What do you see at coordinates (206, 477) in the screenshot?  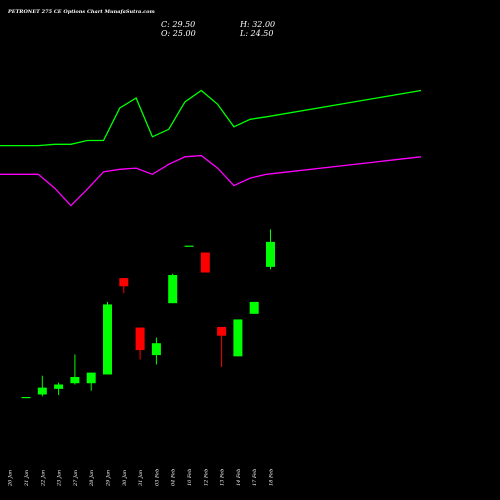 I see `date-label: 12 Feb` at bounding box center [206, 477].